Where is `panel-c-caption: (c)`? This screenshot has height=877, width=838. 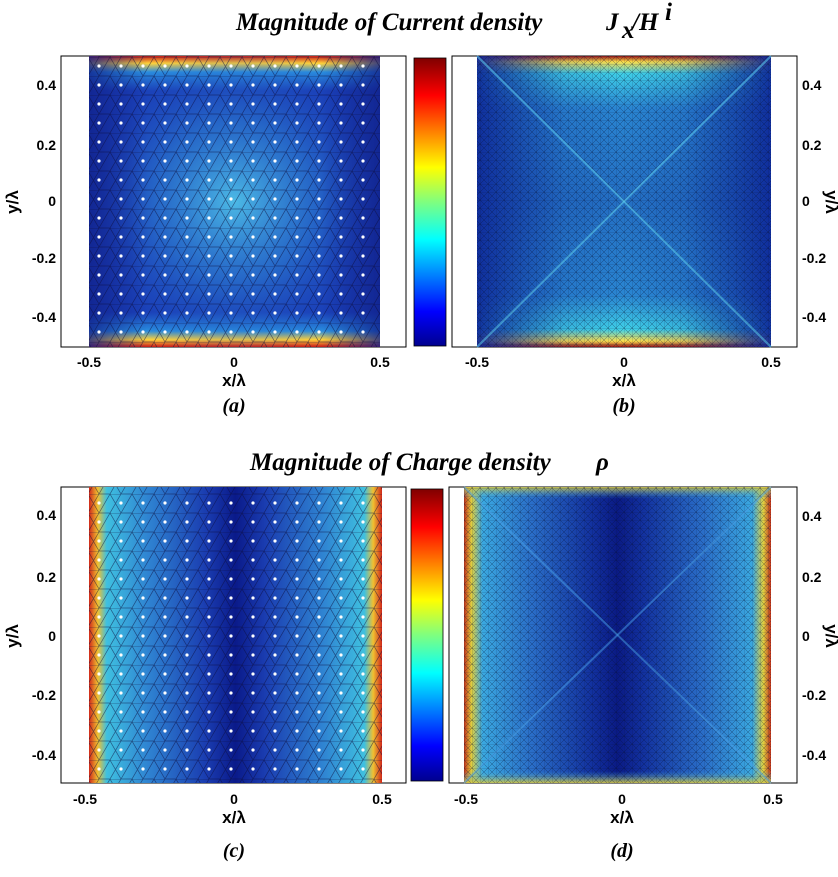
panel-c-caption: (c) is located at coordinates (234, 851).